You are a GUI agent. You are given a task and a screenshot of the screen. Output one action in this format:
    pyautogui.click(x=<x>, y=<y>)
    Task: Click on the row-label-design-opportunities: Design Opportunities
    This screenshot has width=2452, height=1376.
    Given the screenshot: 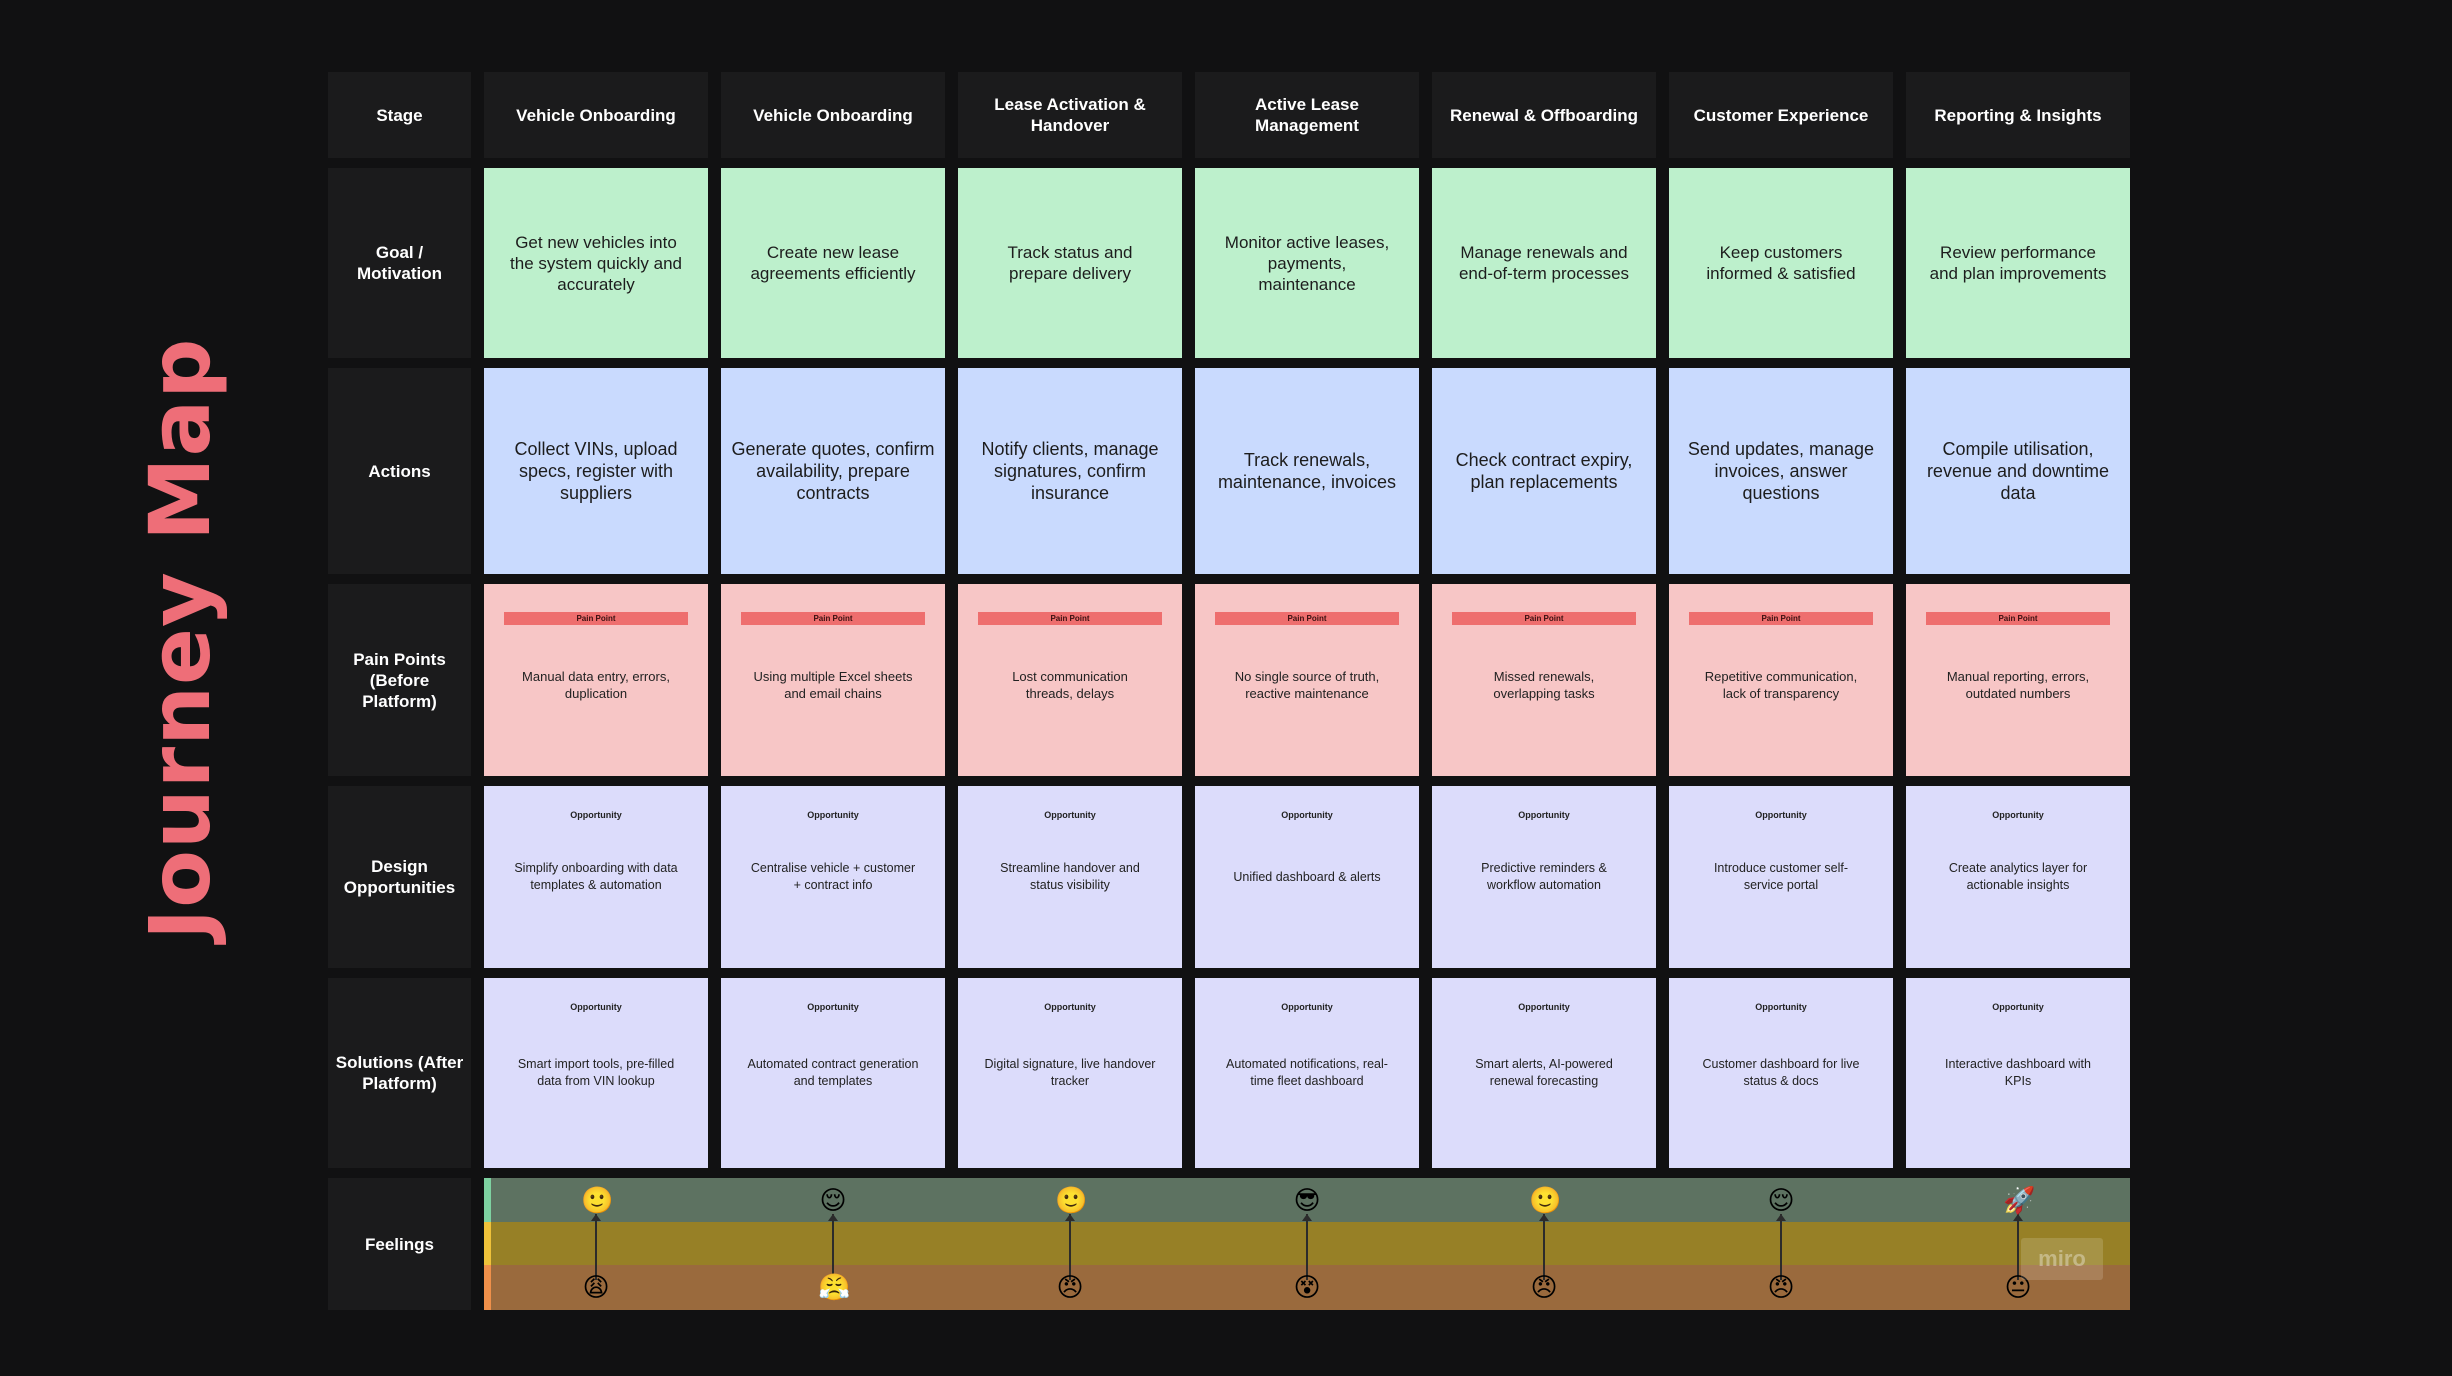 What is the action you would take?
    pyautogui.click(x=399, y=877)
    